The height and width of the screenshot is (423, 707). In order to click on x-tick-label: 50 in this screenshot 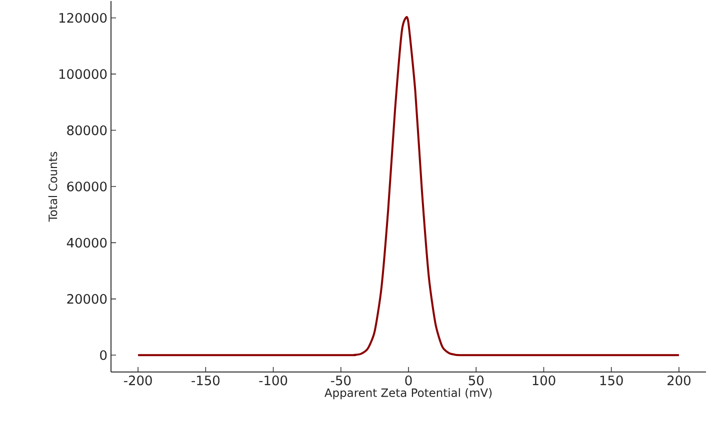, I will do `click(476, 381)`.